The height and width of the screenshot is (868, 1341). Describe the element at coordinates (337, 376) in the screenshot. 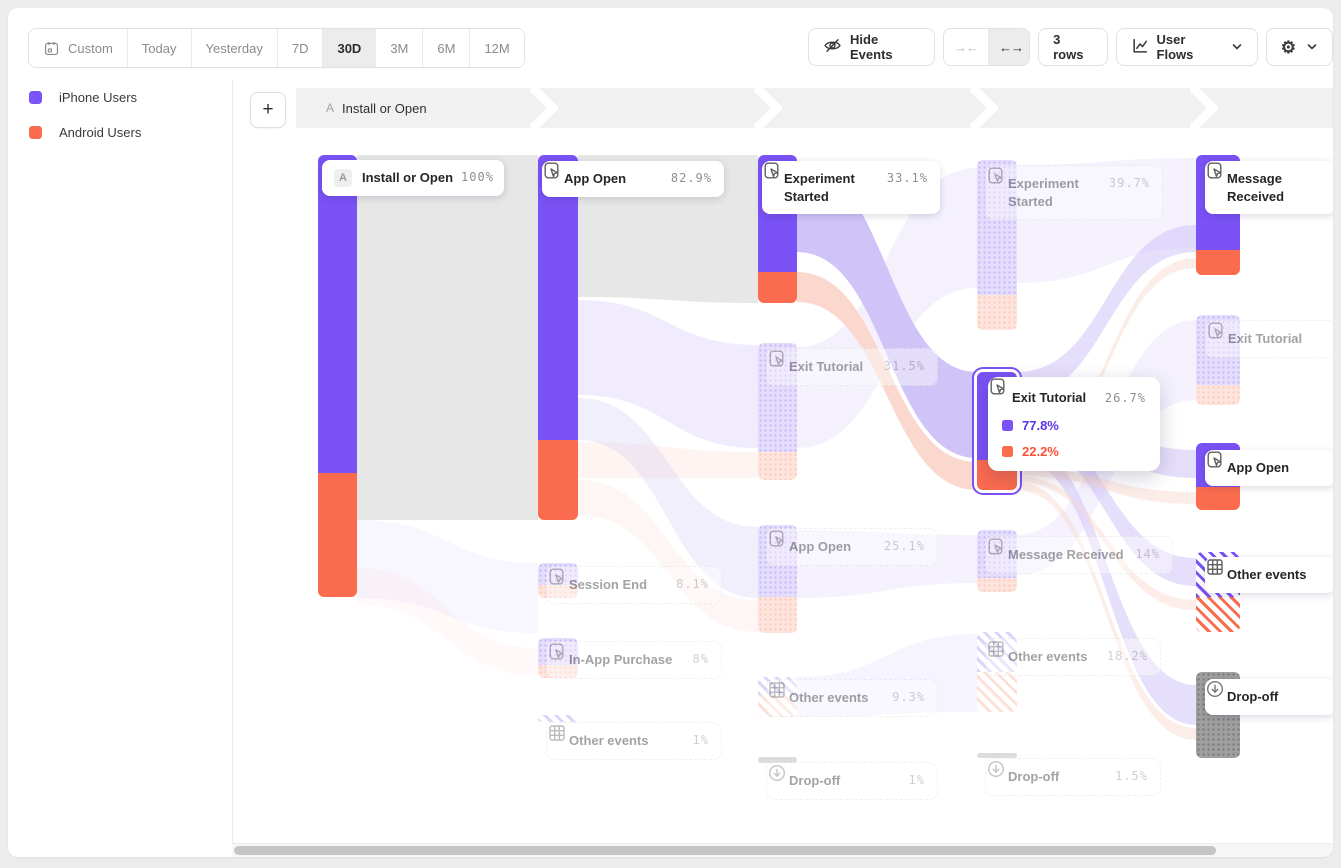

I see `flow-bar-install-or-open` at that location.